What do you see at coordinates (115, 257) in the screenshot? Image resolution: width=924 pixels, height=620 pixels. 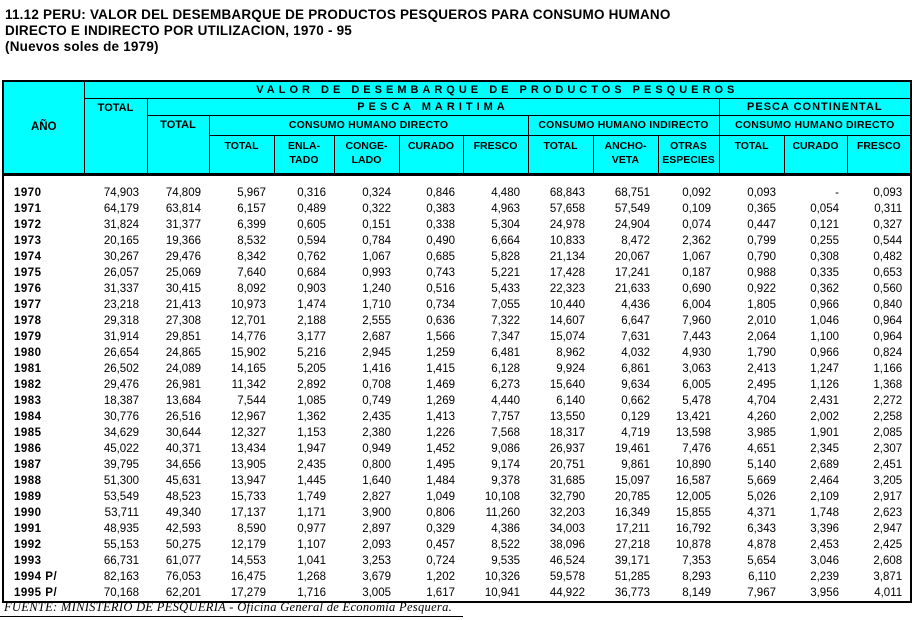 I see `value-cell: 30,267` at bounding box center [115, 257].